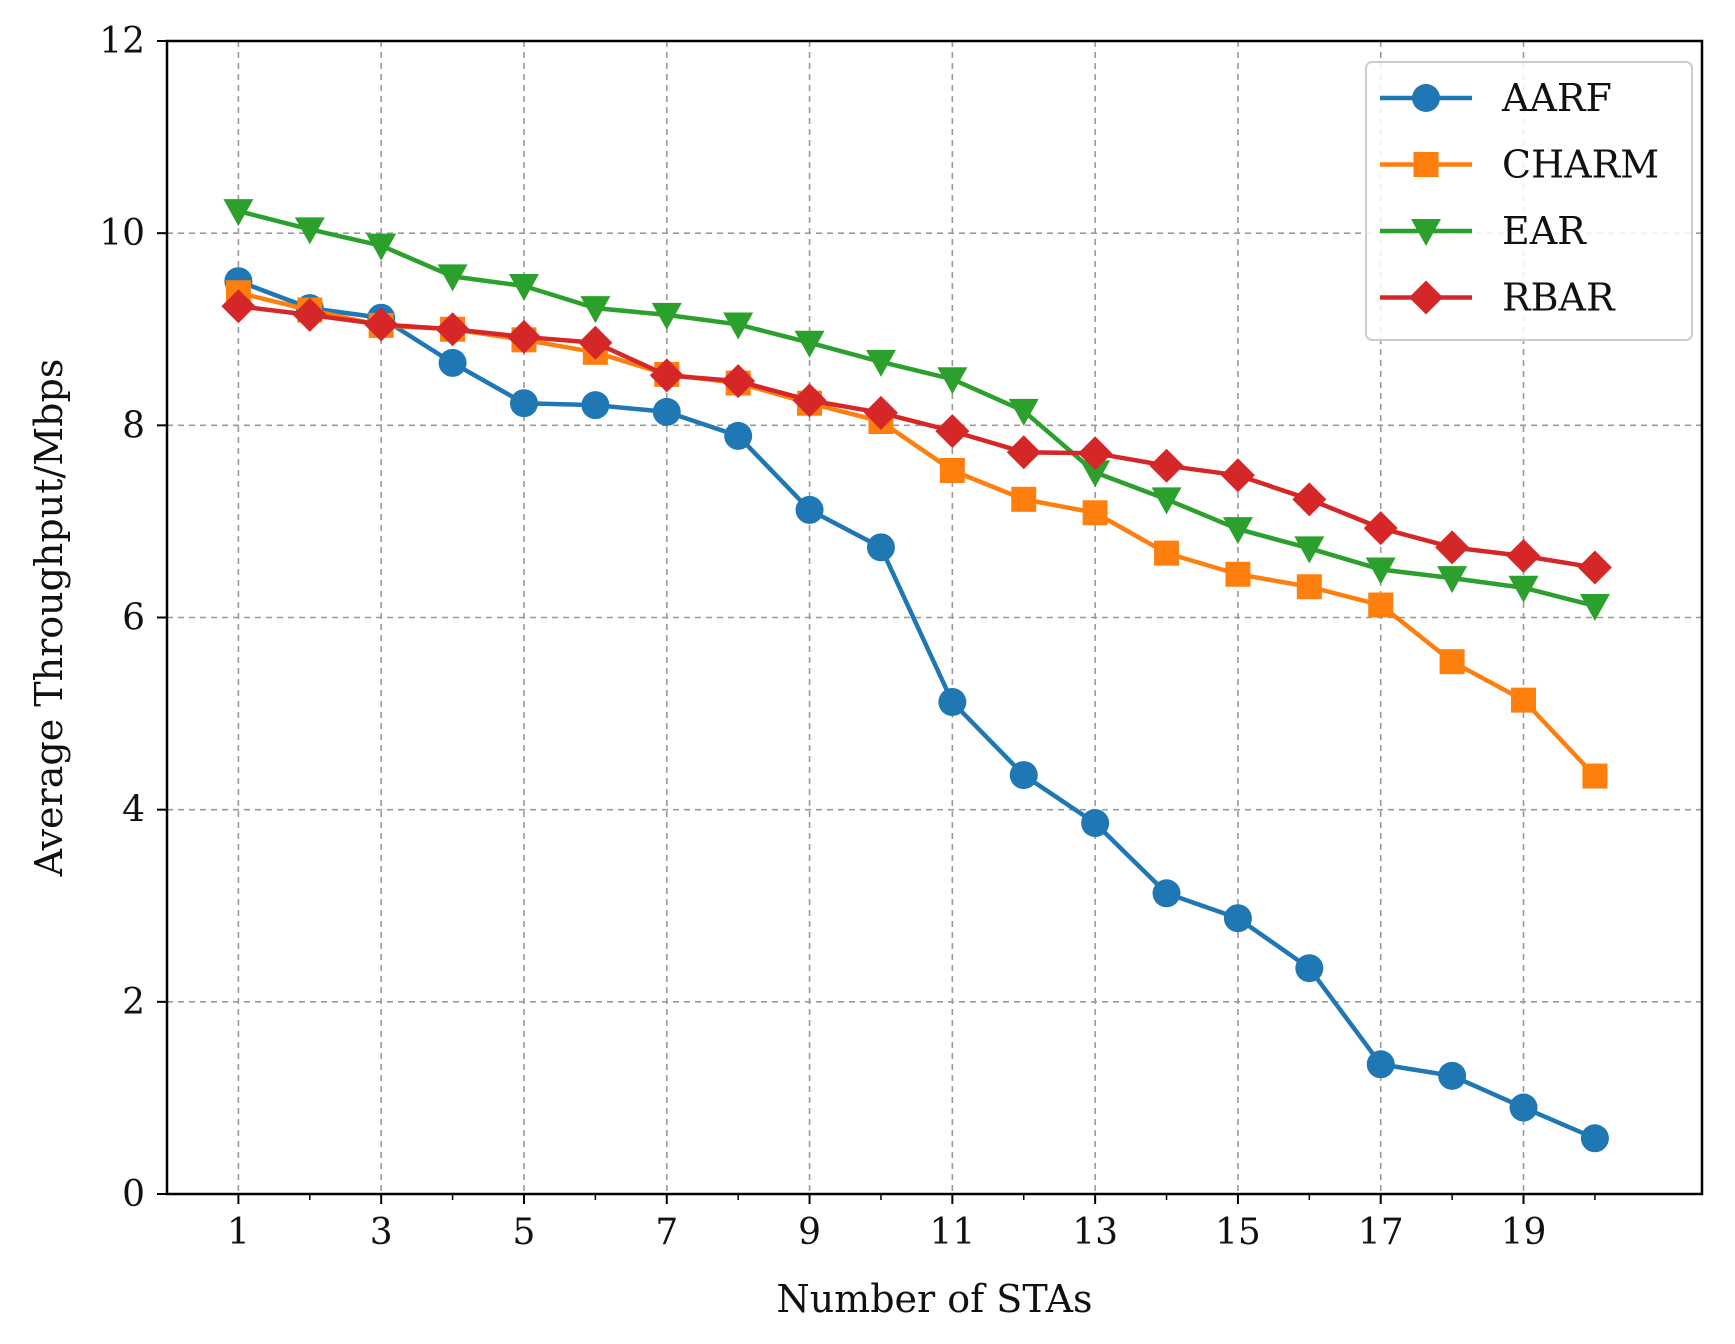  Describe the element at coordinates (1544, 231) in the screenshot. I see `legend-label-ear: EAR` at that location.